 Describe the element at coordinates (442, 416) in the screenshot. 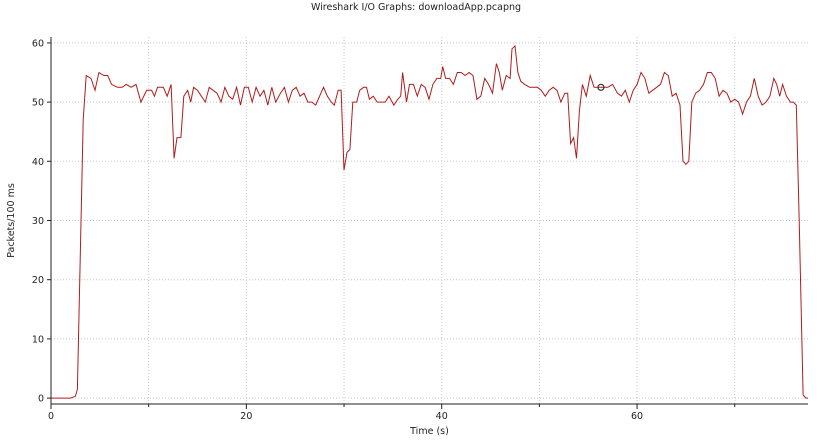

I see `x-tick-label: 40` at that location.